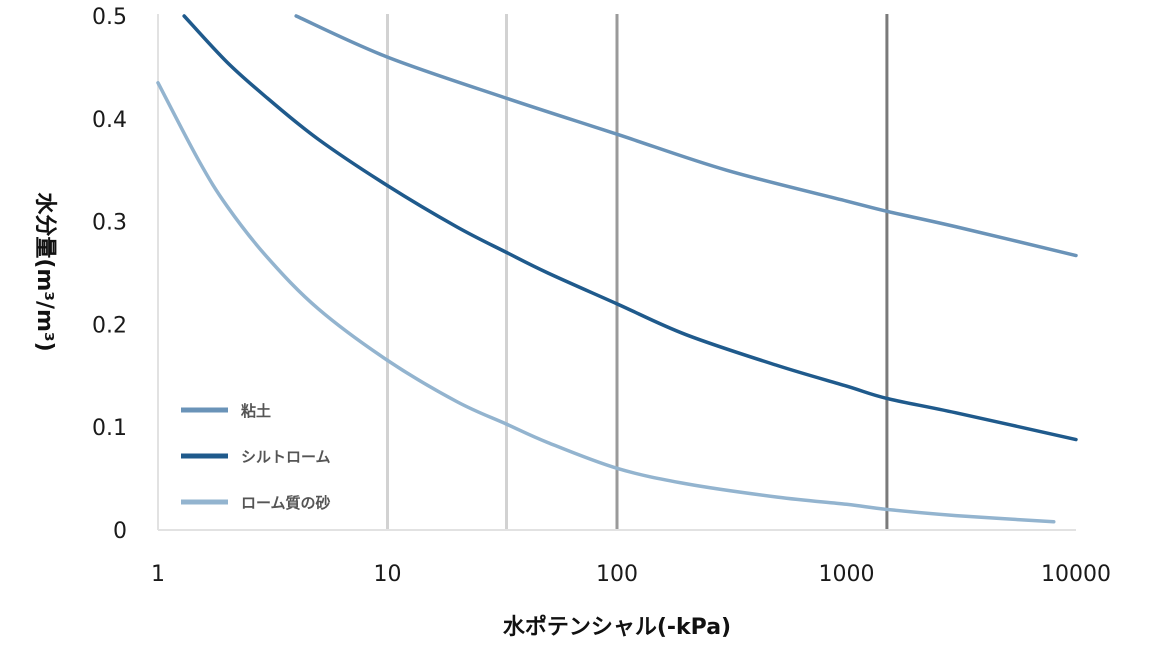  I want to click on x-tick-label: 1000, so click(847, 574).